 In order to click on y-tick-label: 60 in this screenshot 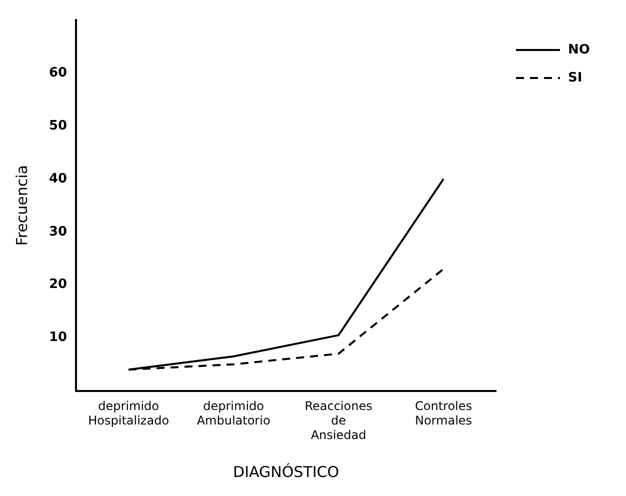, I will do `click(58, 72)`.